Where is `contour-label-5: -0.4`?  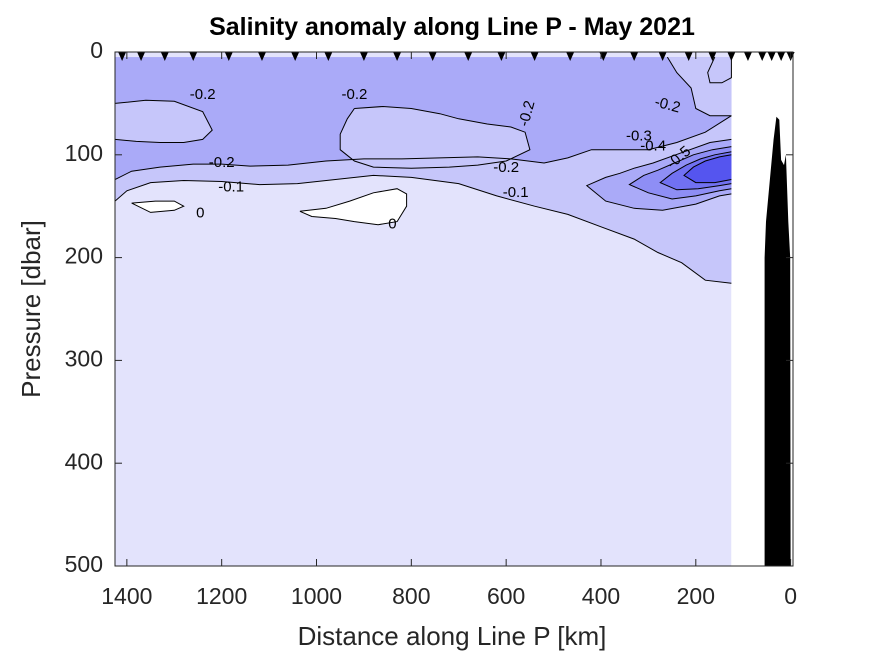
contour-label-5: -0.4 is located at coordinates (653, 146).